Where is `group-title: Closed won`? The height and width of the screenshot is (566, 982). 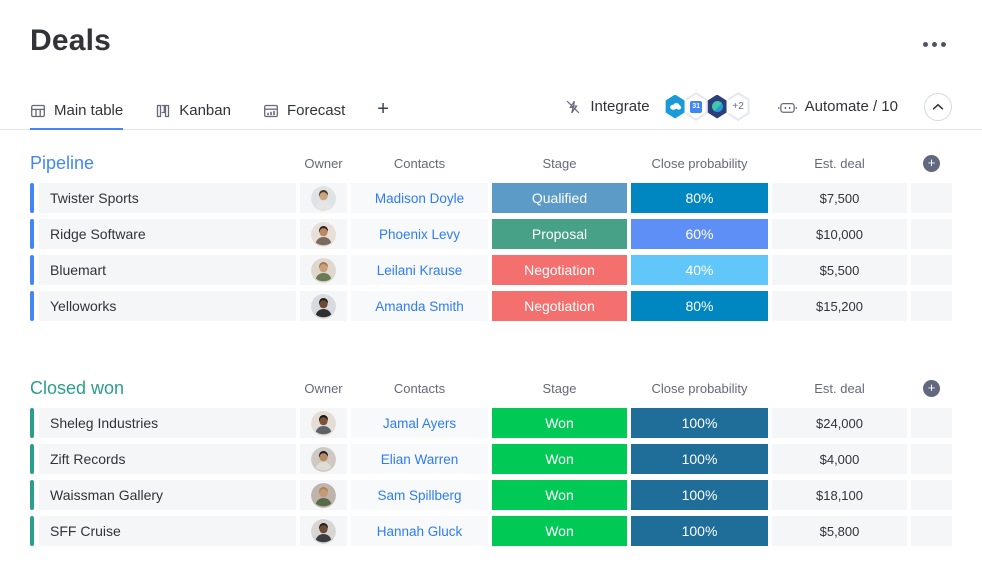 group-title: Closed won is located at coordinates (77, 387).